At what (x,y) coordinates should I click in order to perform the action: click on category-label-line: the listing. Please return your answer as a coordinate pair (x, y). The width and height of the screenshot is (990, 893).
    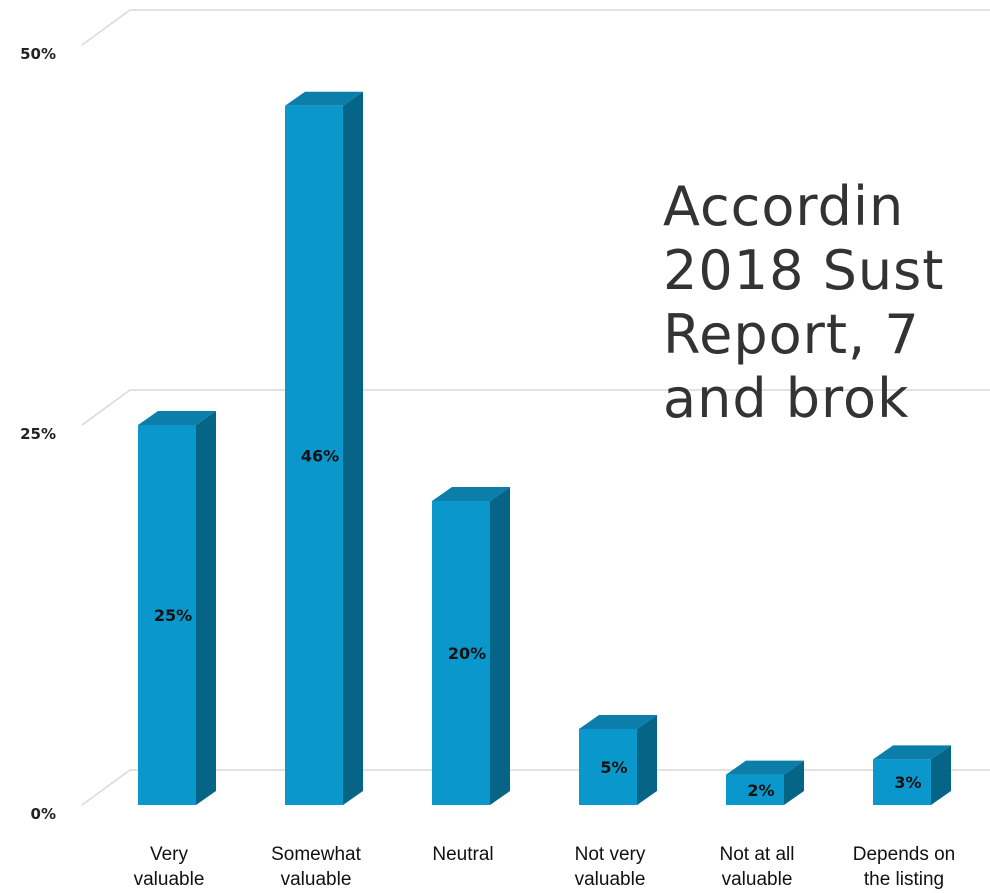
    Looking at the image, I should click on (904, 879).